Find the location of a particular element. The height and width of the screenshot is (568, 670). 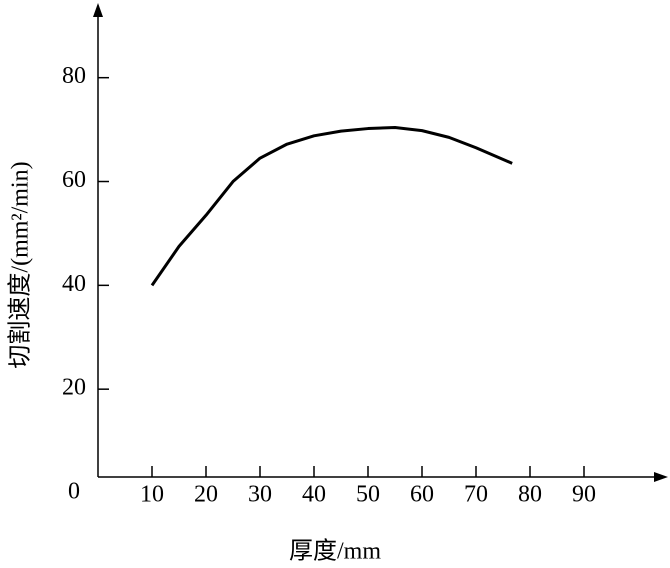

x-tick-label: 10 is located at coordinates (152, 495).